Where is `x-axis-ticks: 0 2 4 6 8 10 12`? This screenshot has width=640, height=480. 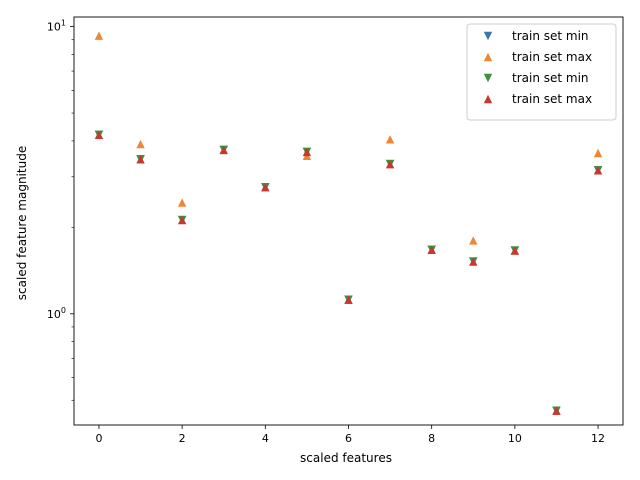
x-axis-ticks: 0 2 4 6 8 10 12 is located at coordinates (350, 435).